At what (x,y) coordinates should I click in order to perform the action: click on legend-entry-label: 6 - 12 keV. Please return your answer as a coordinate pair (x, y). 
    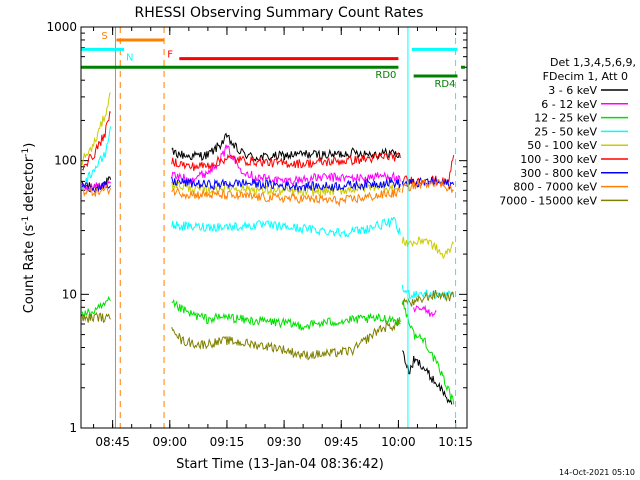
    Looking at the image, I should click on (569, 104).